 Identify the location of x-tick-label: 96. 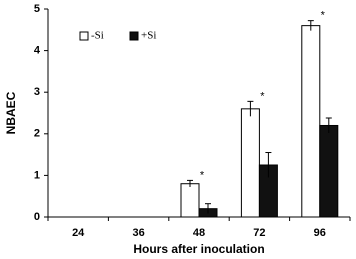
(320, 233).